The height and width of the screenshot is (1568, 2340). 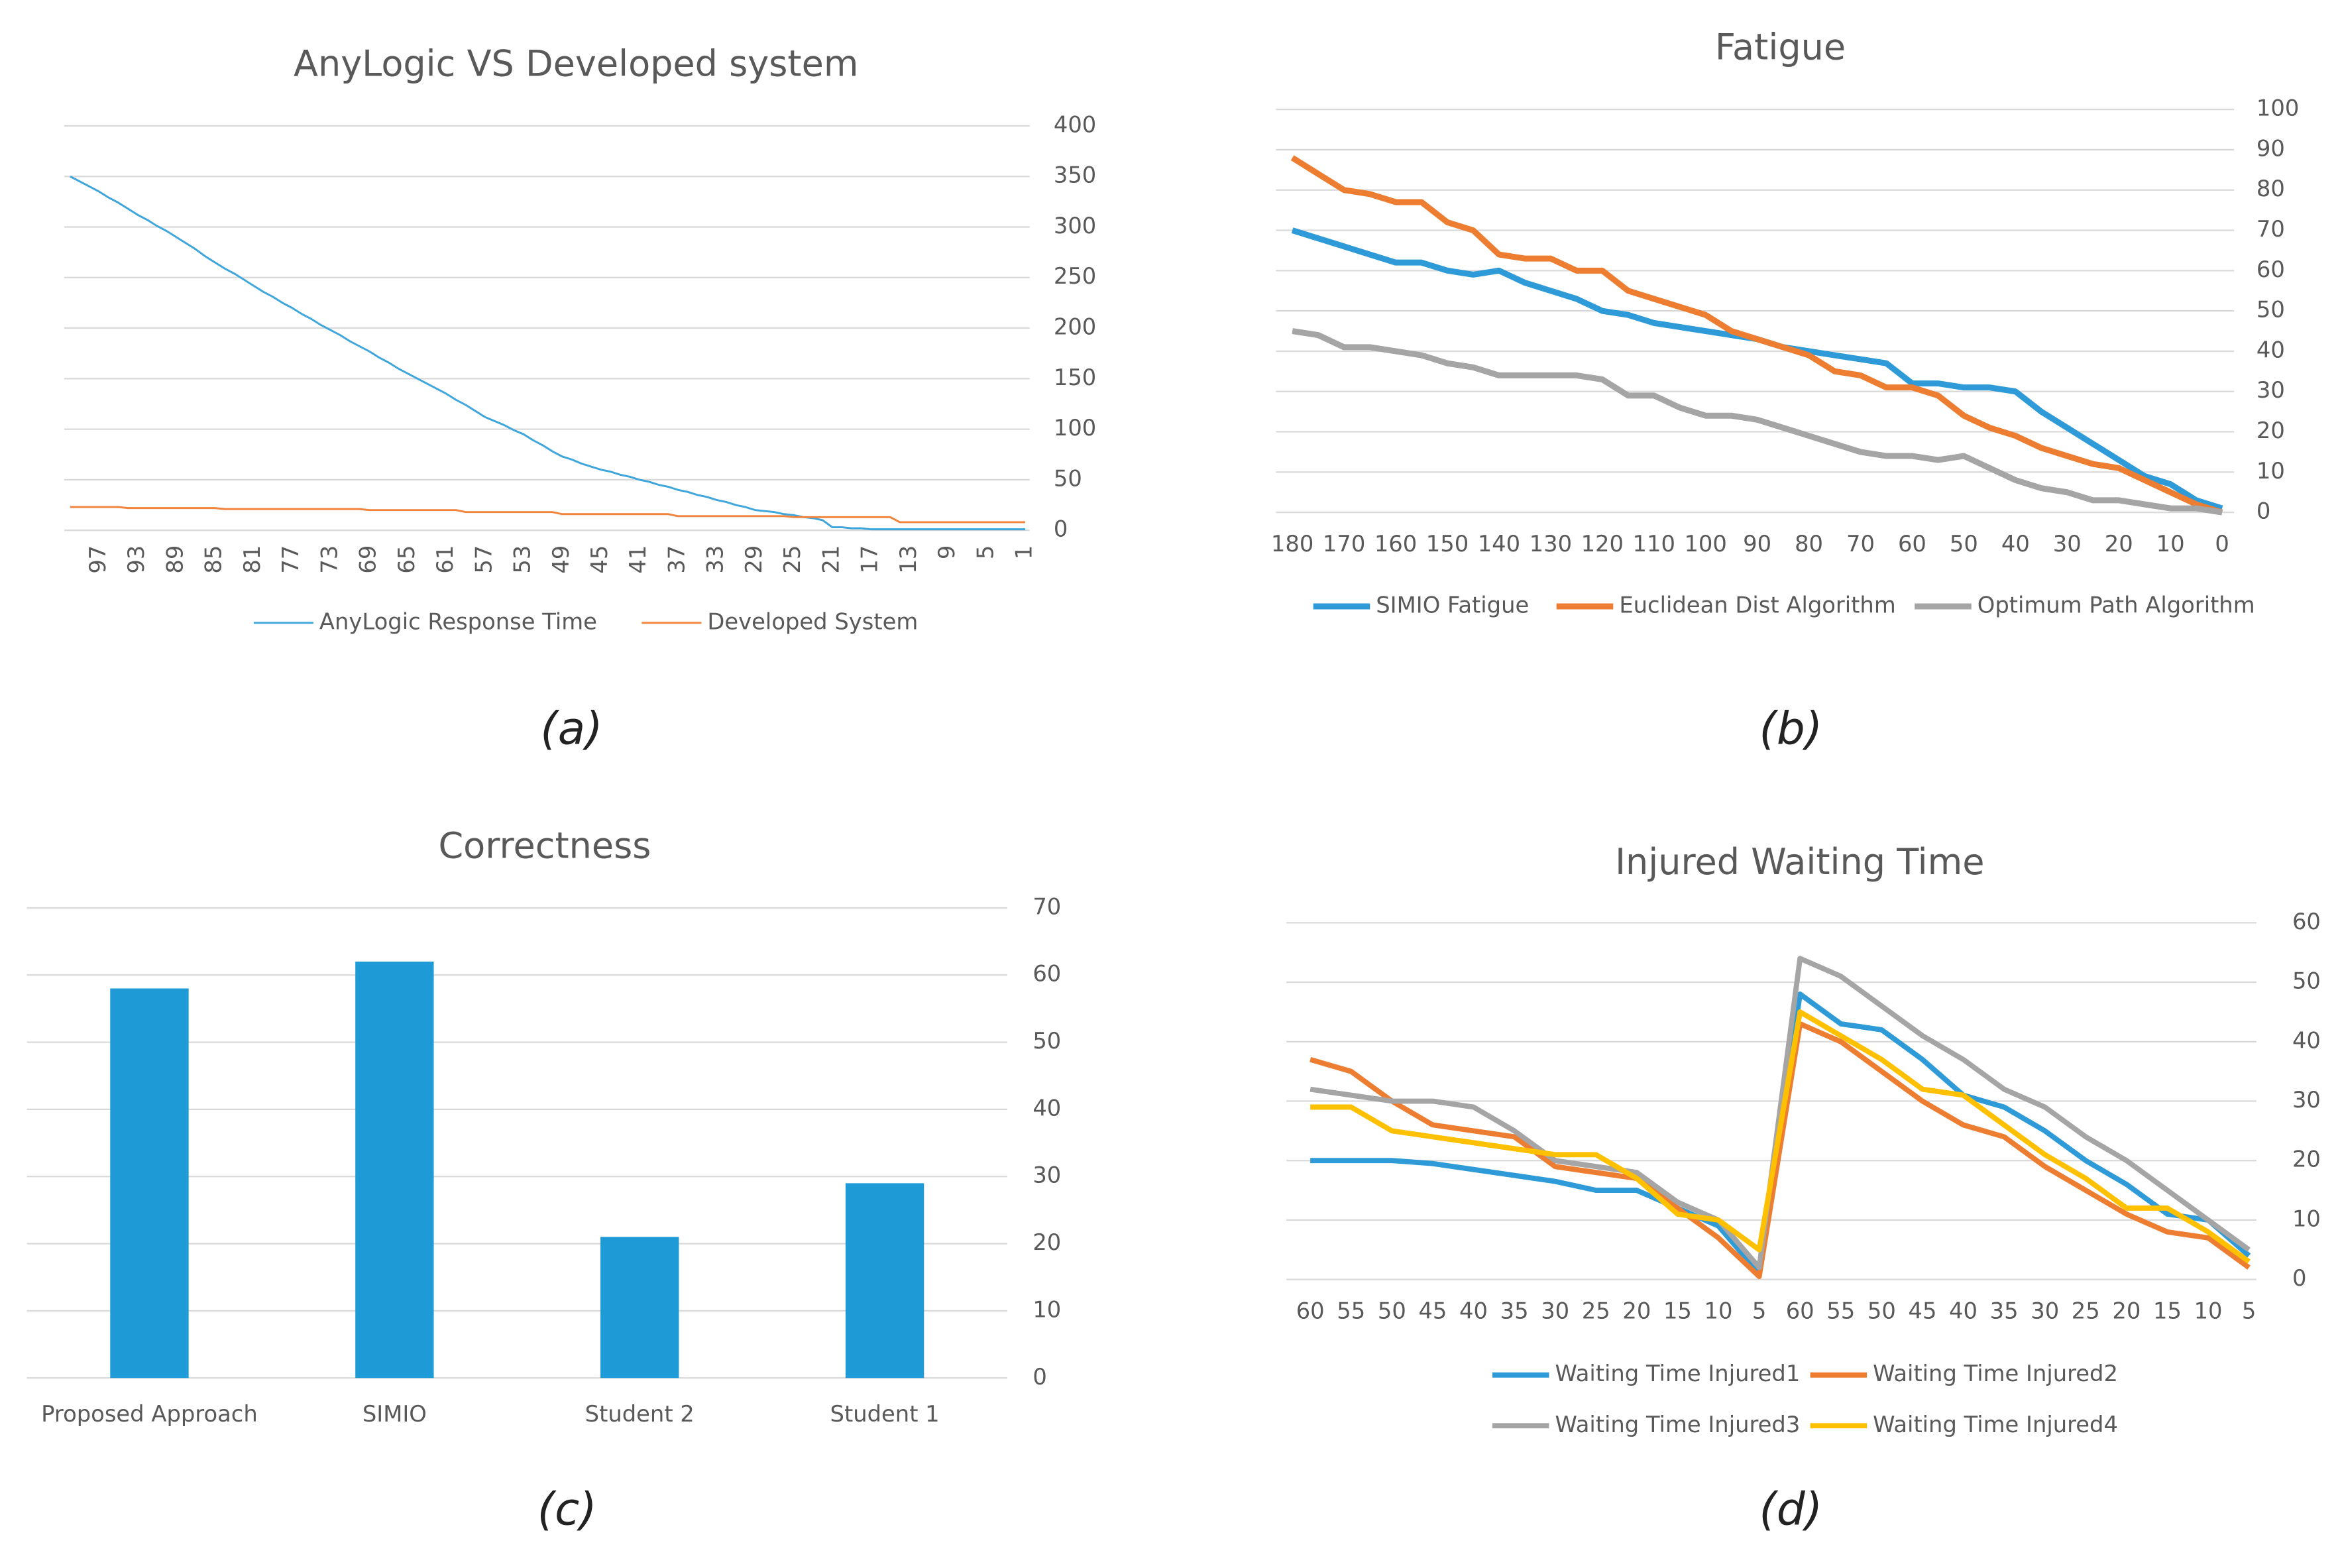 I want to click on legend-label: Optimum Path Algorithm, so click(x=2116, y=605).